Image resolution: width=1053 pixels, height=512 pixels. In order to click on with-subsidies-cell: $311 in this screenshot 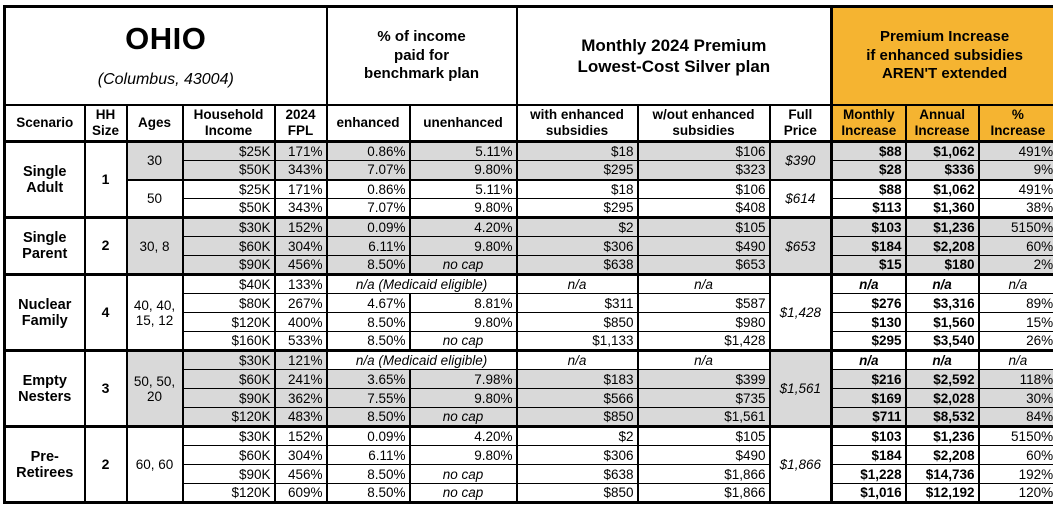, I will do `click(577, 303)`.